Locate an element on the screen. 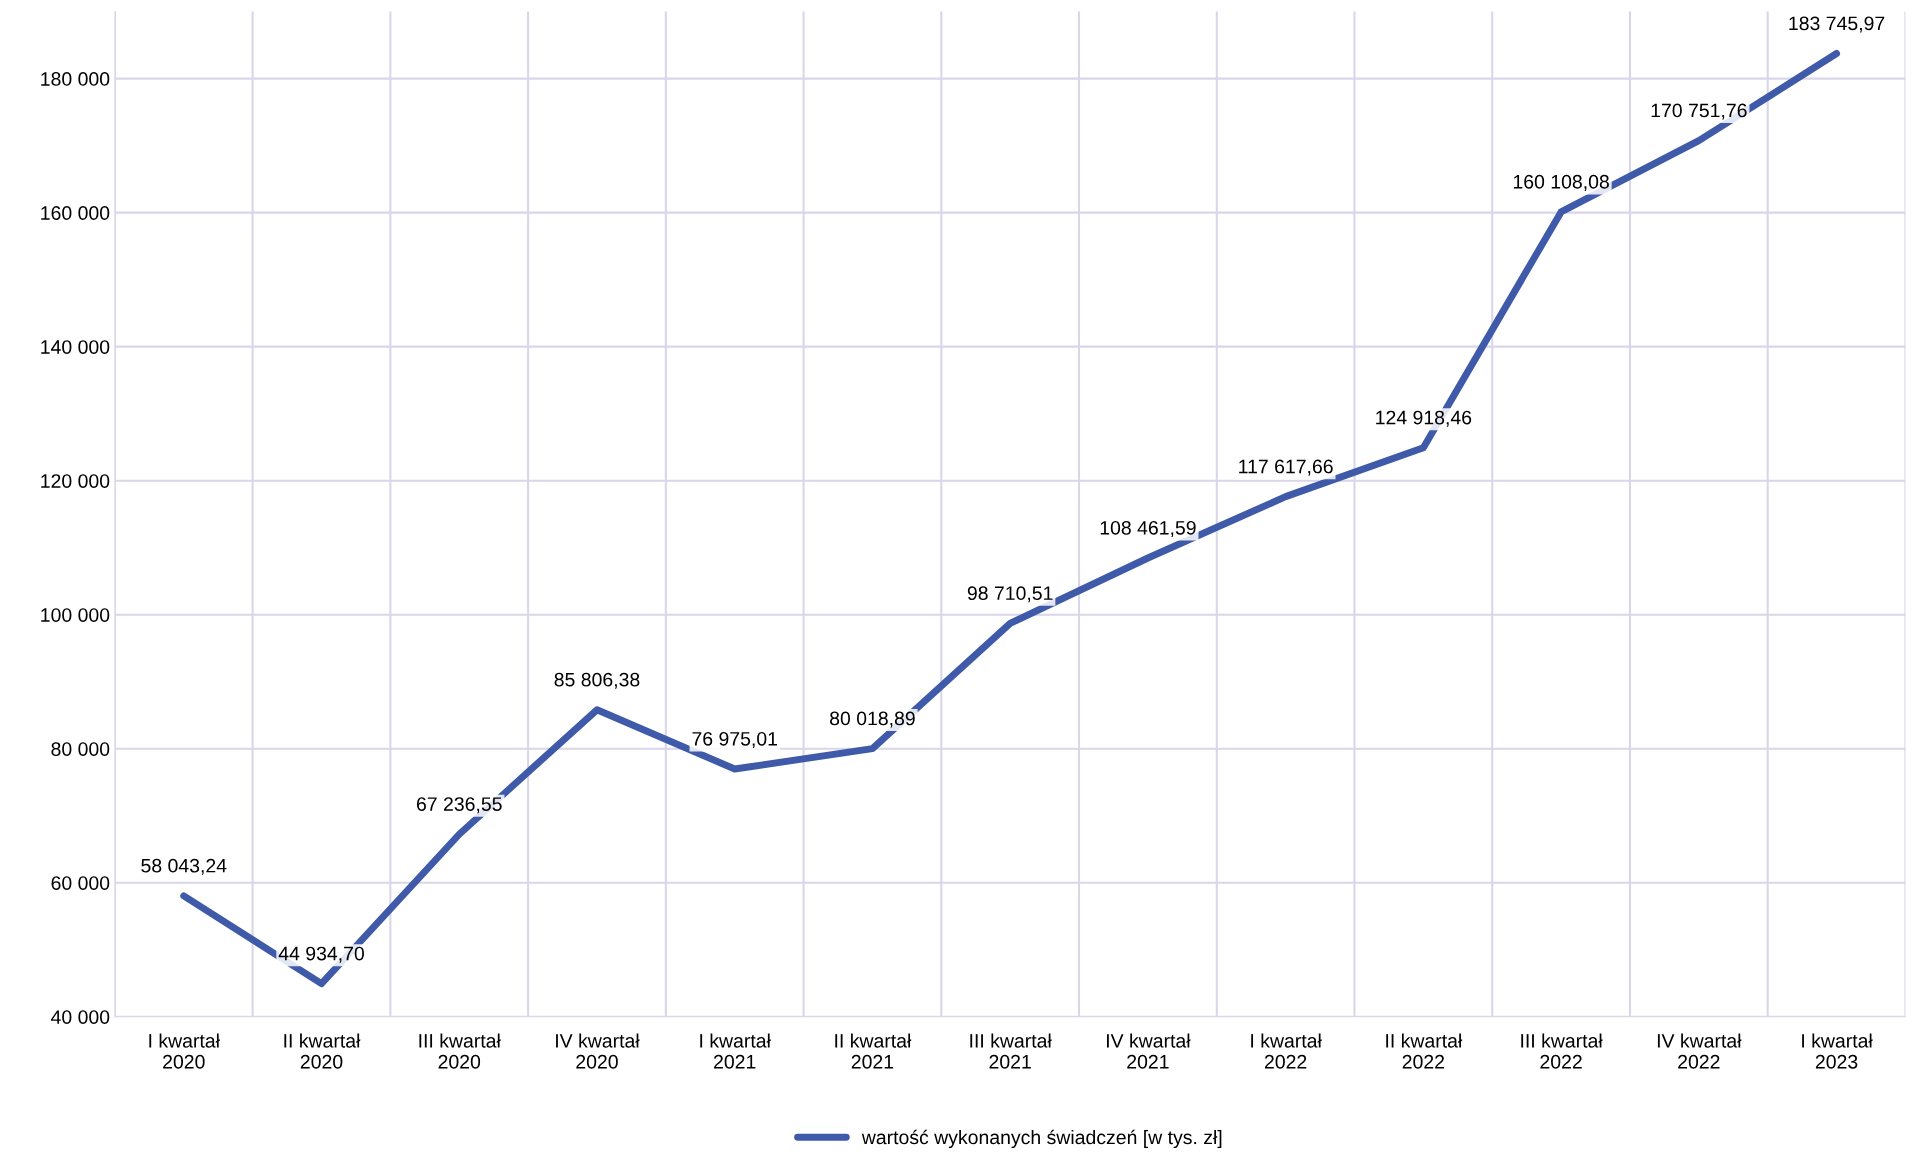  data-label: 160 108,08 is located at coordinates (1561, 182).